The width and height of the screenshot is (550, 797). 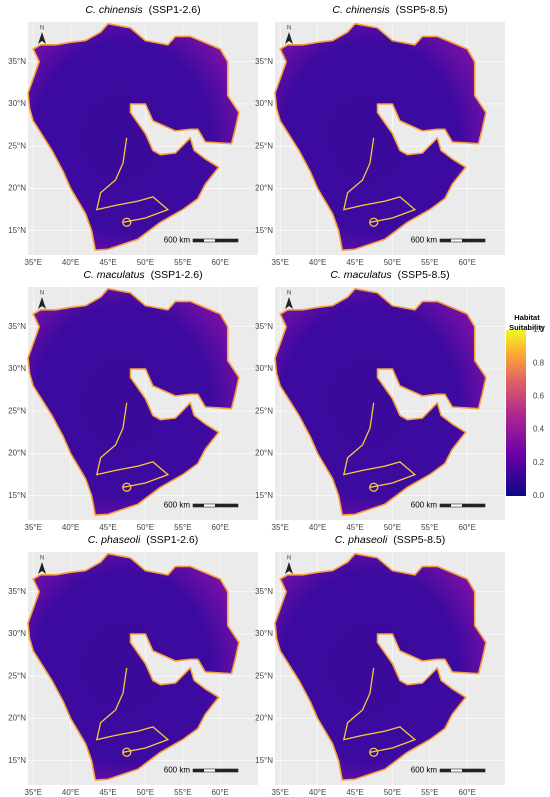 What do you see at coordinates (114, 540) in the screenshot?
I see `species-name: C. phaseoli` at bounding box center [114, 540].